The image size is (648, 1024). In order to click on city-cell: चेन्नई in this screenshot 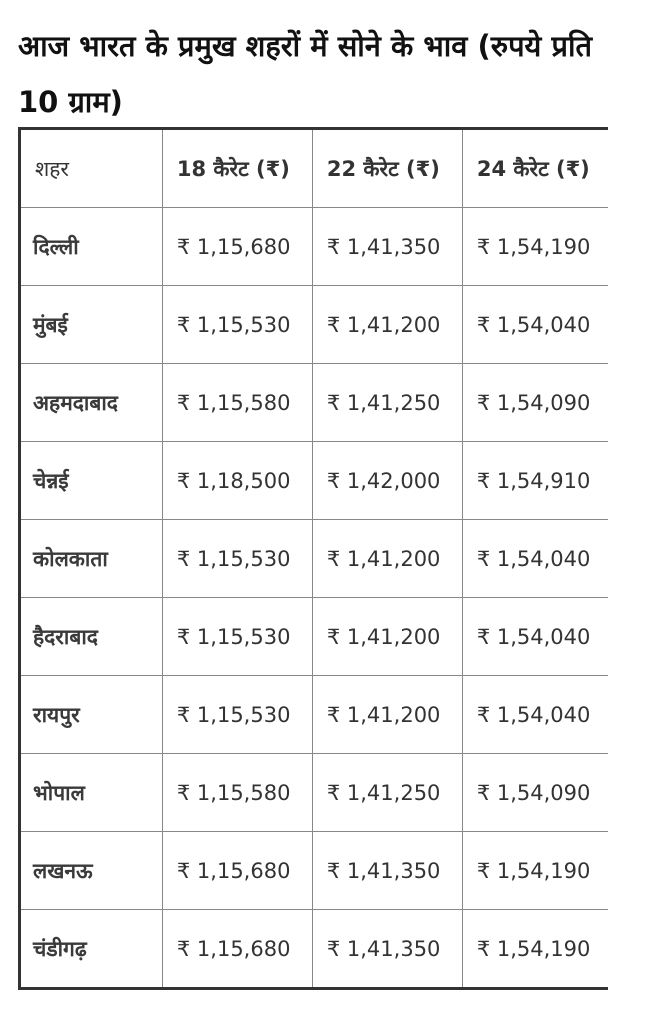, I will do `click(91, 480)`.